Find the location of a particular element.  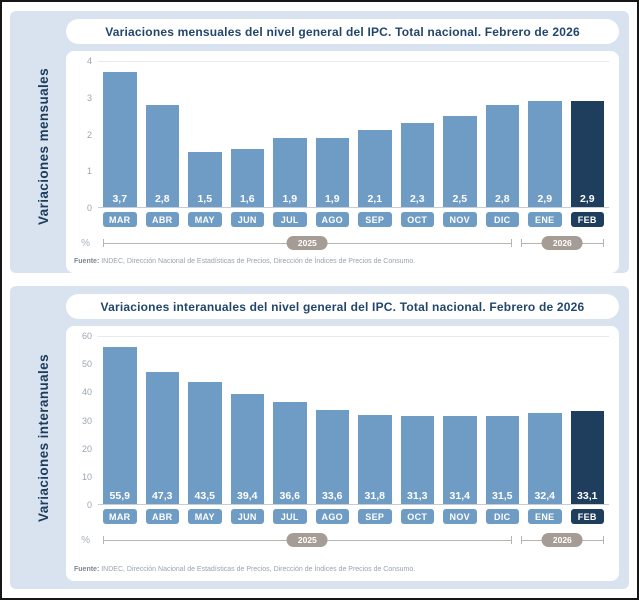

side-label: Variaciones interanuales is located at coordinates (43, 437).